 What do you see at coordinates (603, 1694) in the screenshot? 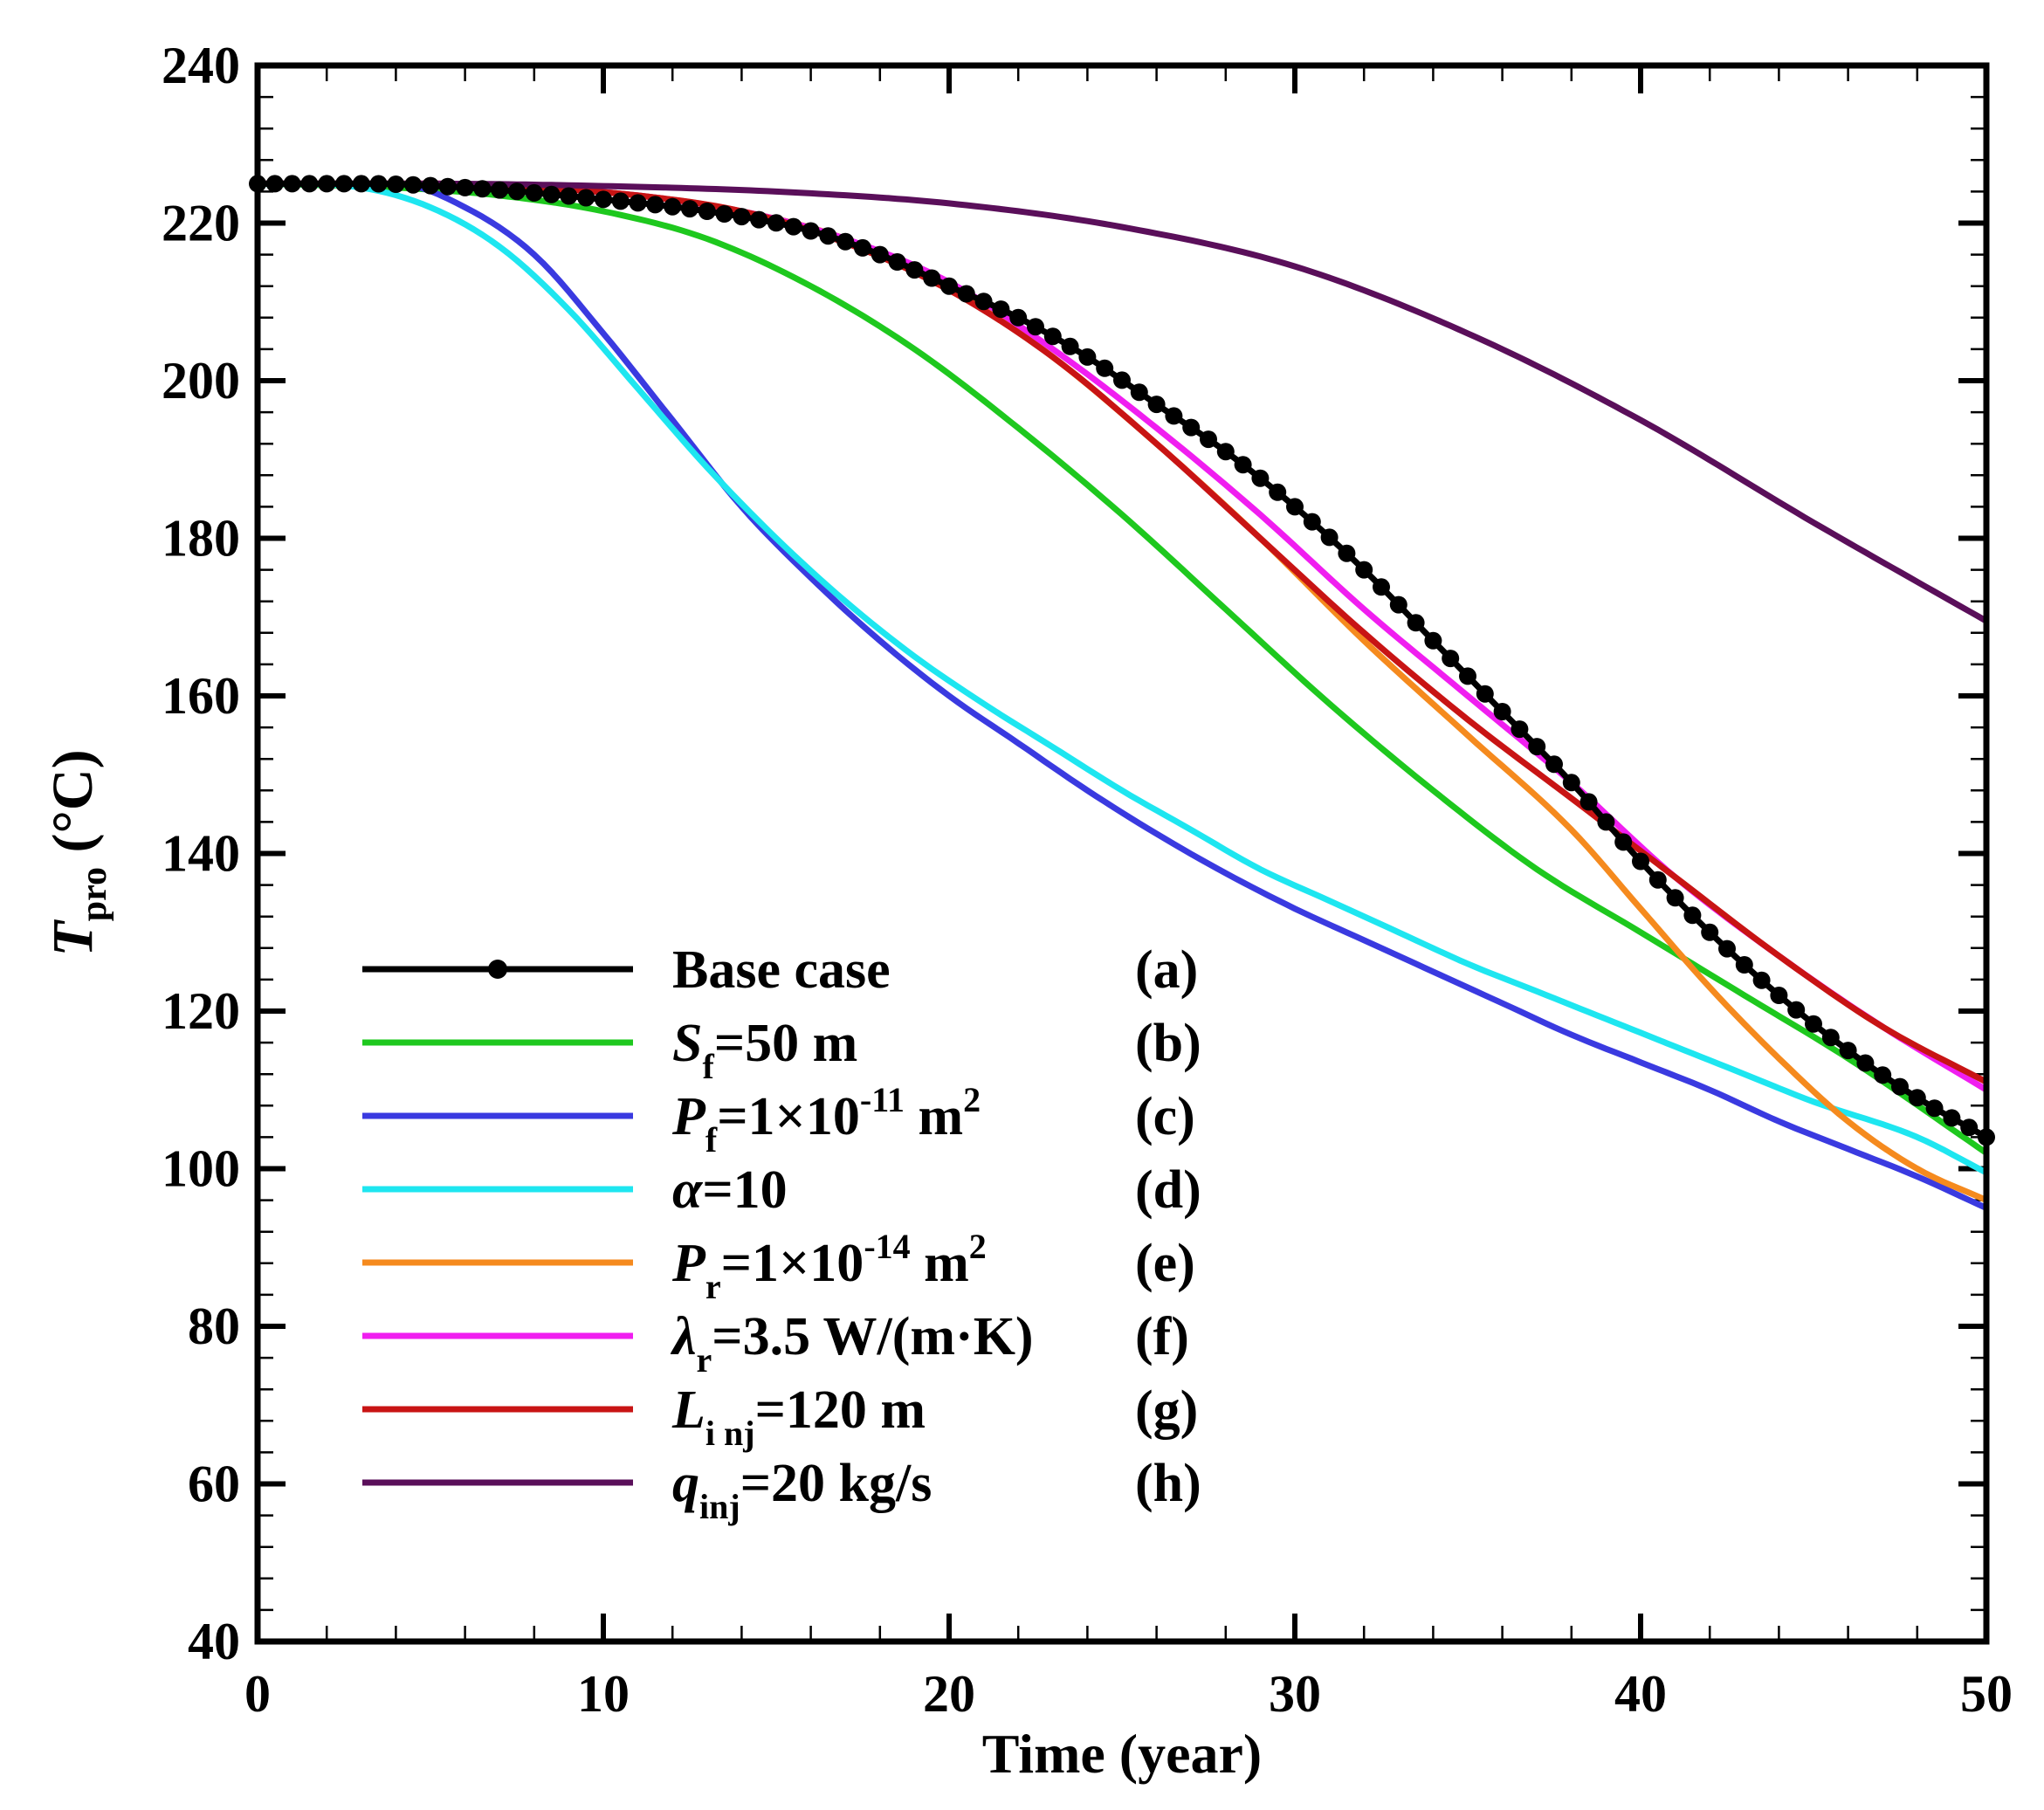
I see `x-tick-label: 10` at bounding box center [603, 1694].